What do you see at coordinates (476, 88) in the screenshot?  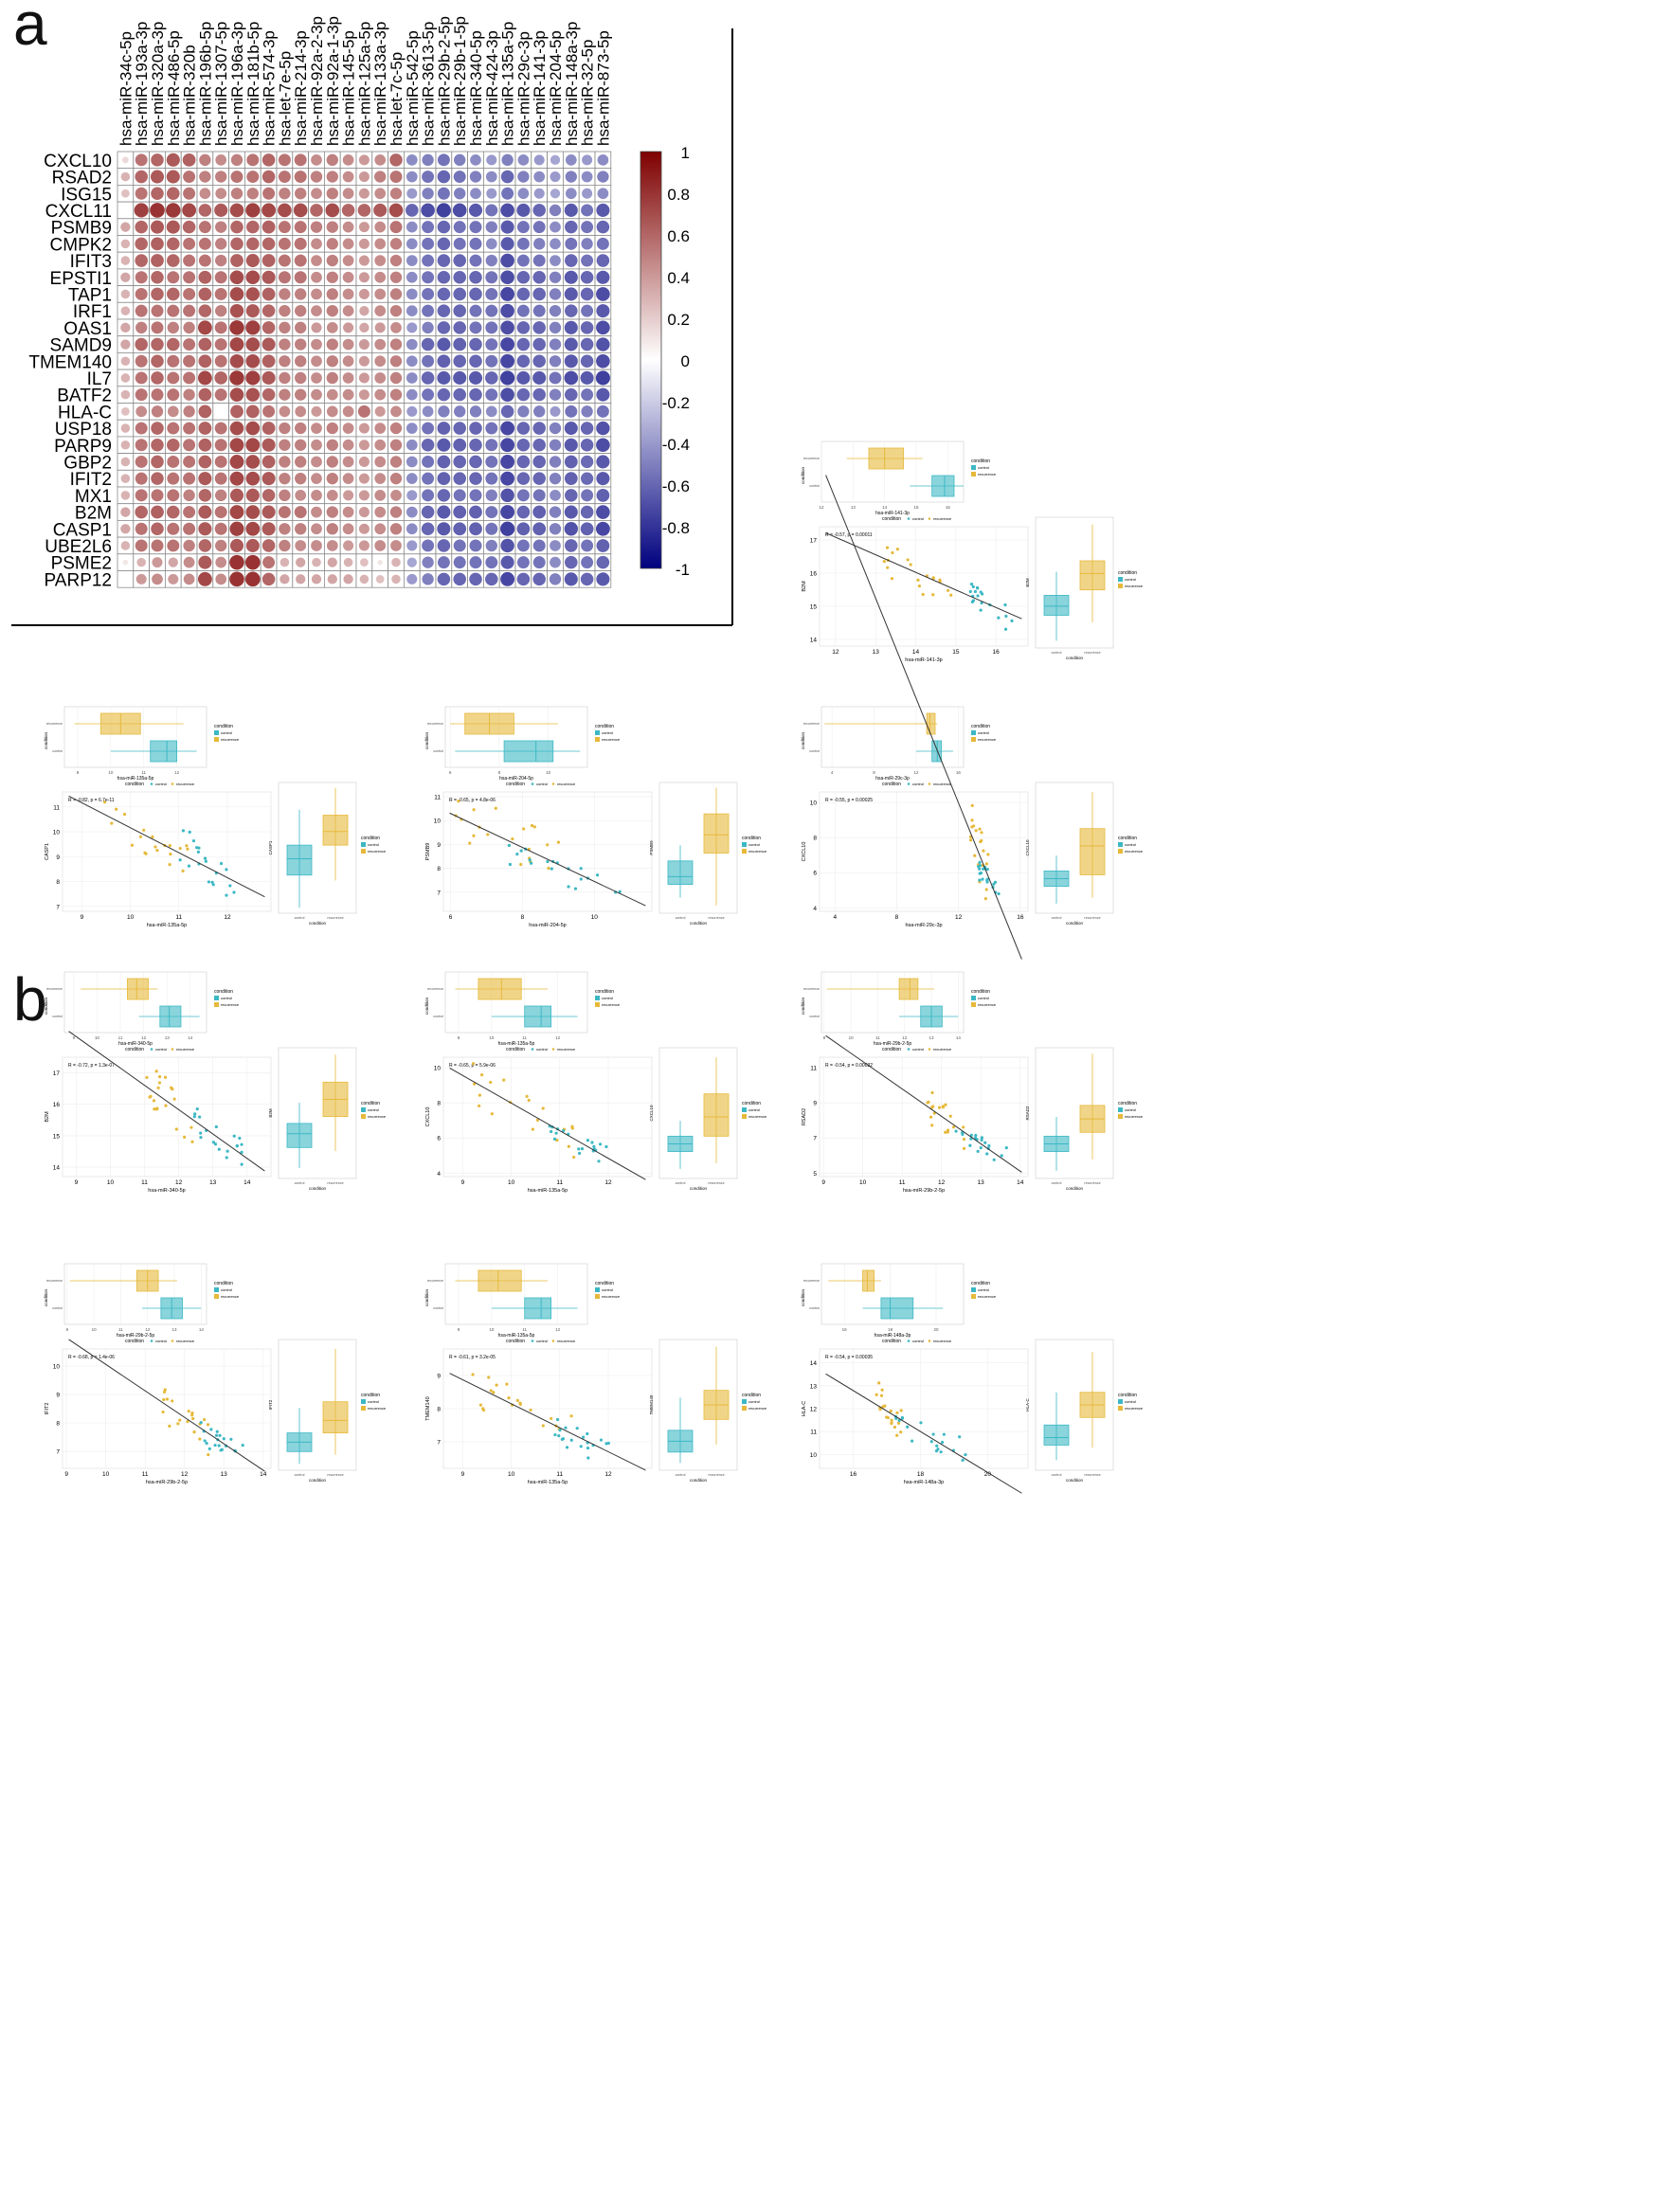 I see `column-label: hsa-miR-340-5p` at bounding box center [476, 88].